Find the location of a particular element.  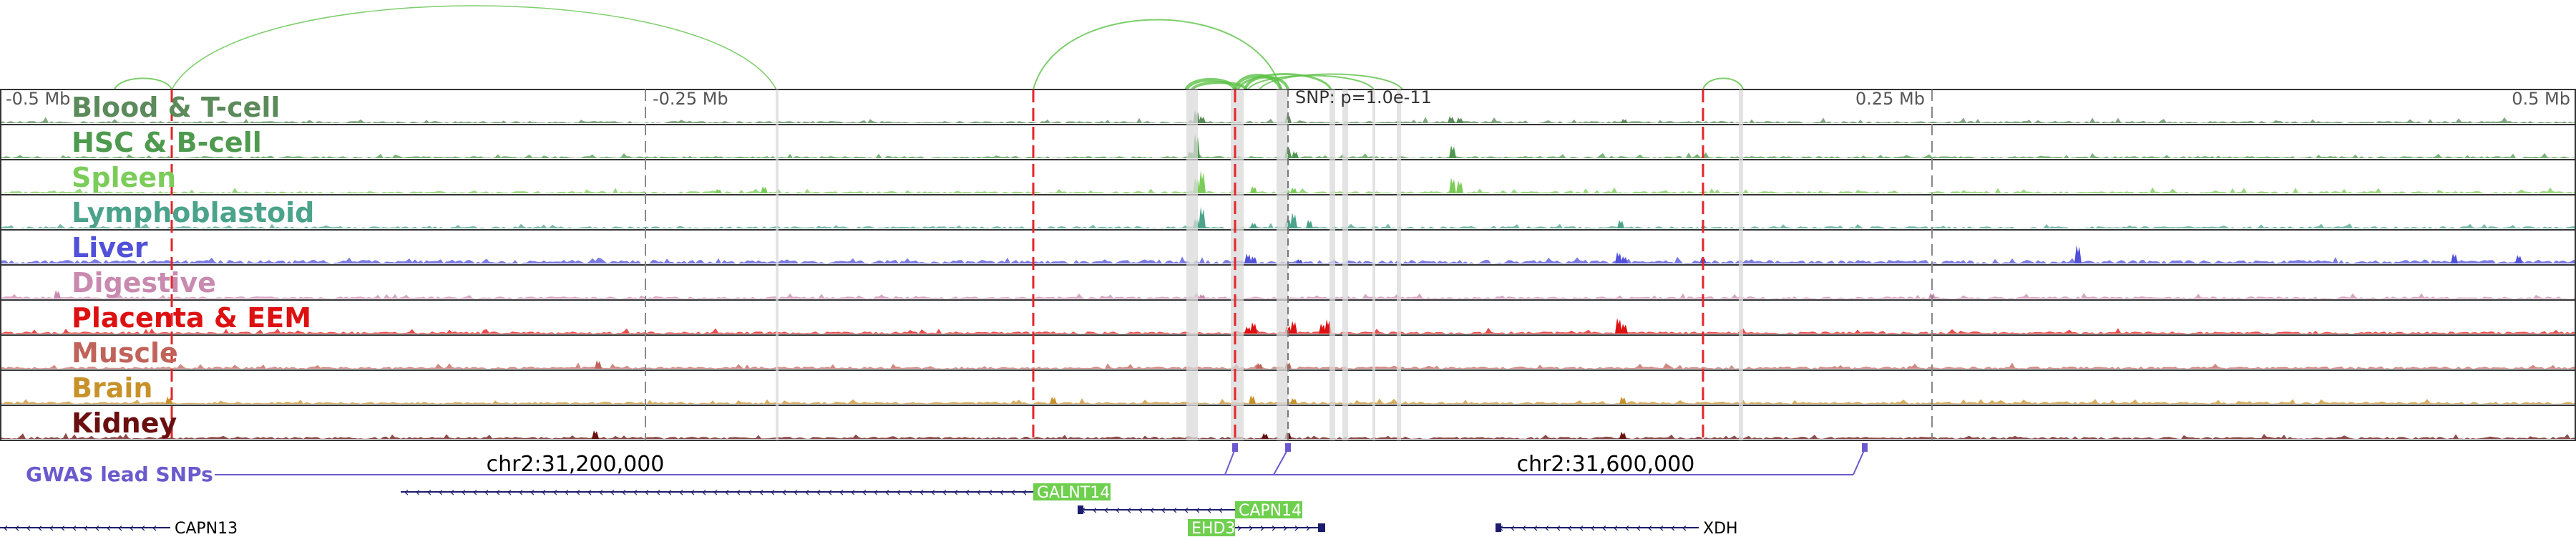

gwas-track: GWAS lead SNPs is located at coordinates (947, 464).